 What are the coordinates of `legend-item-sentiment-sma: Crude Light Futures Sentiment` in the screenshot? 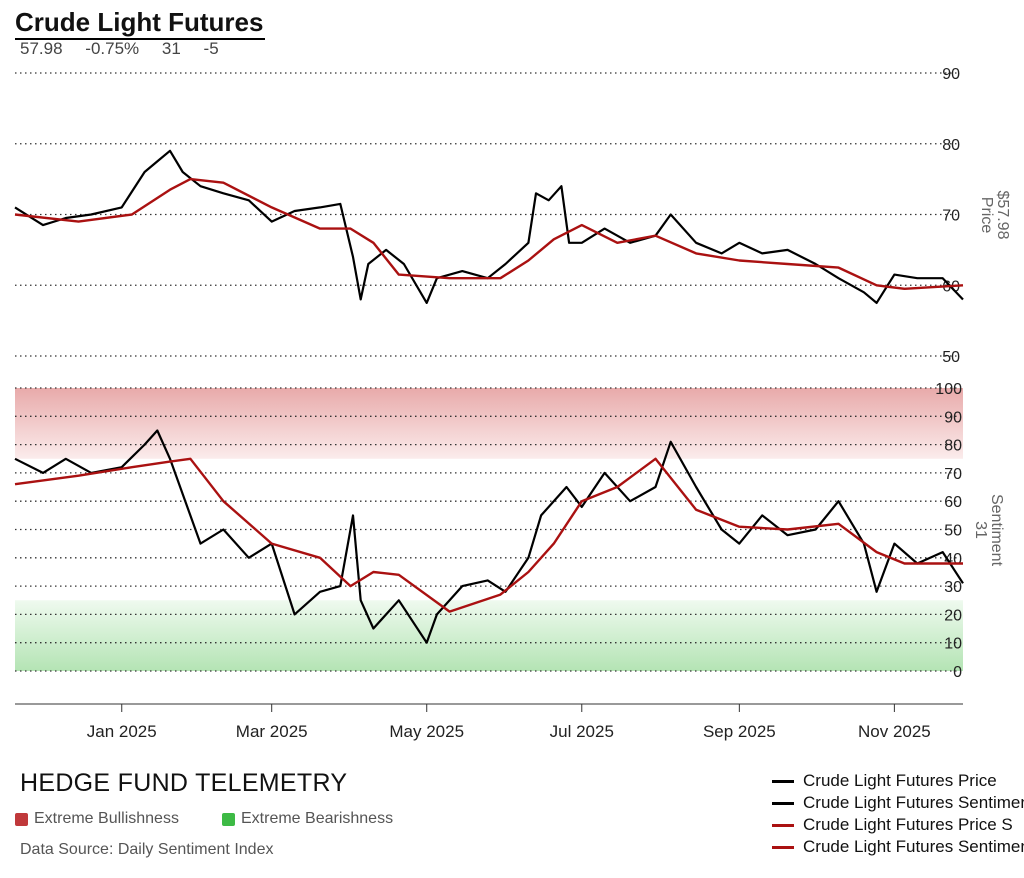 It's located at (898, 847).